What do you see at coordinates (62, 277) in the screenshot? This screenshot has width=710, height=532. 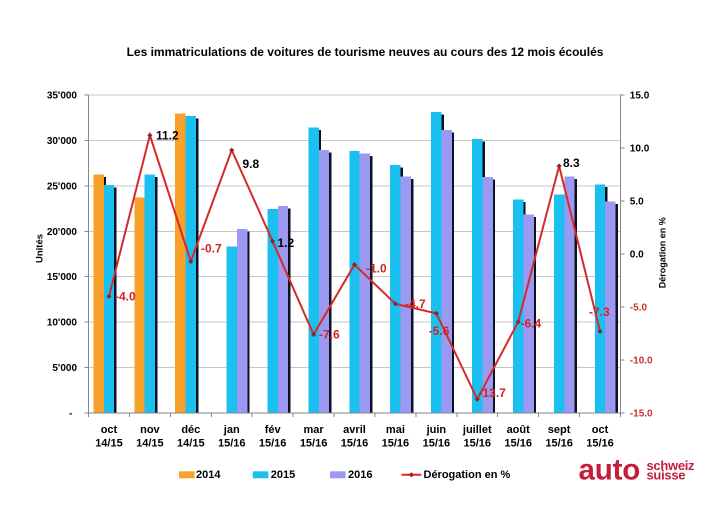 I see `svg-text: 15'000` at bounding box center [62, 277].